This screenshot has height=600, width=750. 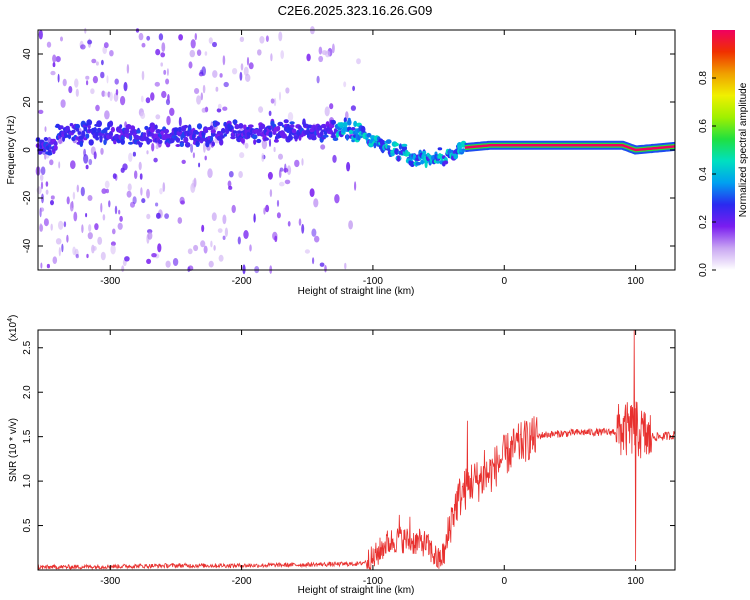 I want to click on snr-y-scale: (x104), so click(x=13, y=328).